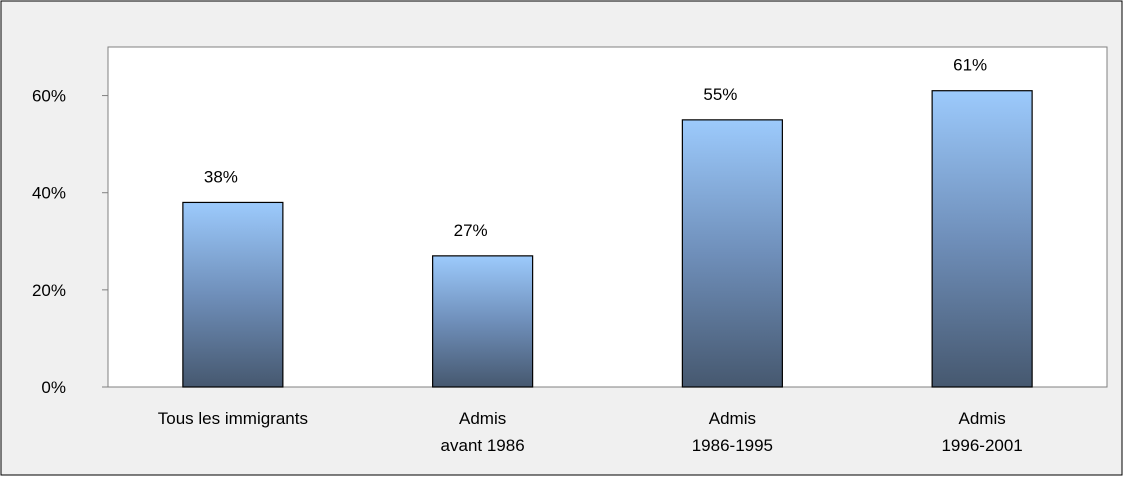 This screenshot has height=481, width=1123. I want to click on bar-value-label: 55%, so click(720, 94).